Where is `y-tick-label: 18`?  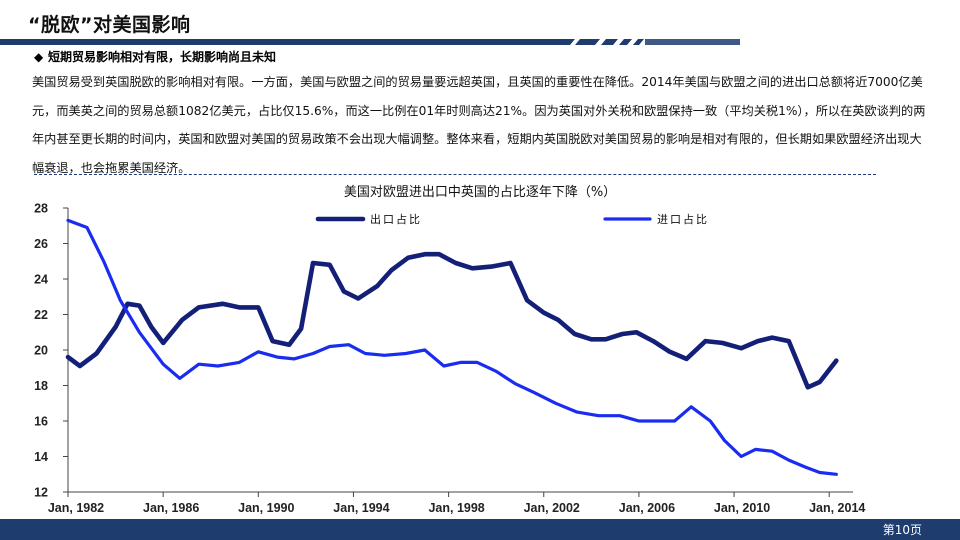
y-tick-label: 18 is located at coordinates (41, 386).